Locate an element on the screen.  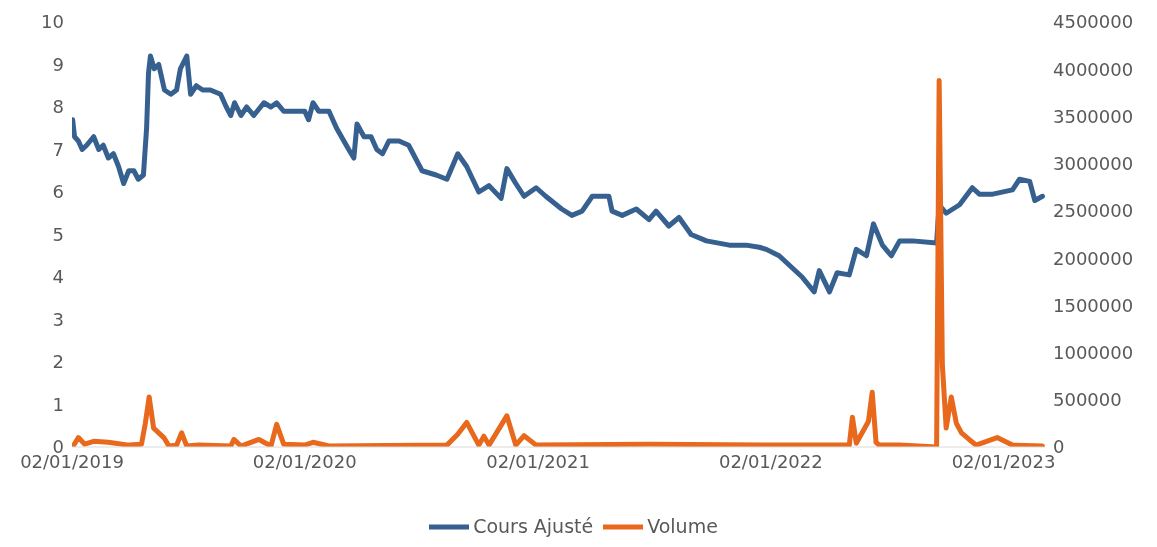
y-tick-label: 1 is located at coordinates (58, 404).